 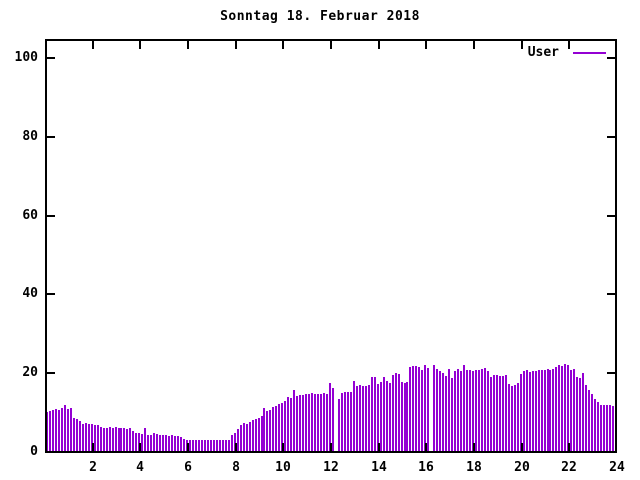 I want to click on x-tick-label: 8, so click(x=236, y=467).